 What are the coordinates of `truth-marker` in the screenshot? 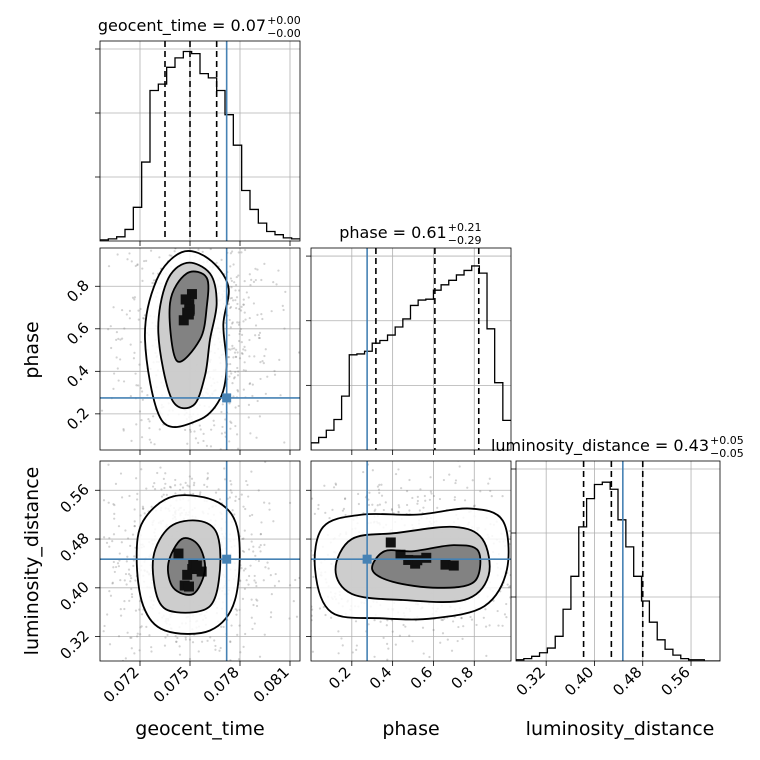 It's located at (227, 559).